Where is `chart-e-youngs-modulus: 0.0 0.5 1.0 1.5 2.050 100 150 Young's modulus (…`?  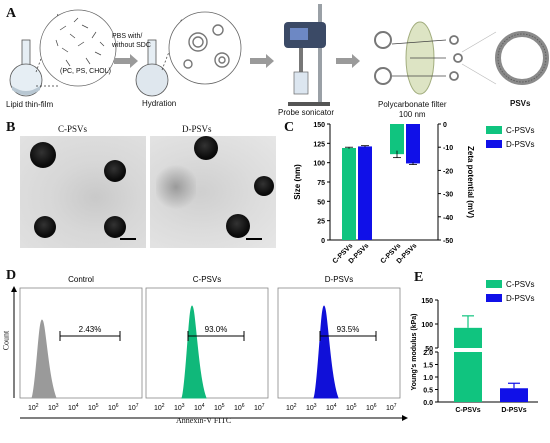 chart-e-youngs-modulus: 0.0 0.5 1.0 1.5 2.050 100 150 Young's modulus (… is located at coordinates (474, 347).